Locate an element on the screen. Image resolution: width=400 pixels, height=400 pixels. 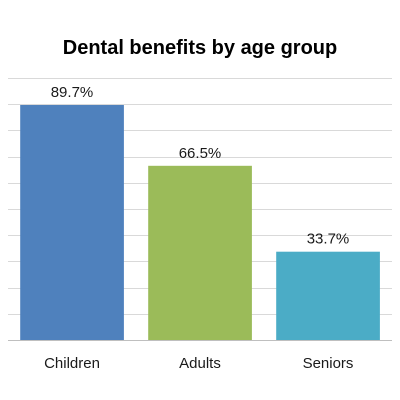
data-label-adults: 66.5% is located at coordinates (200, 153).